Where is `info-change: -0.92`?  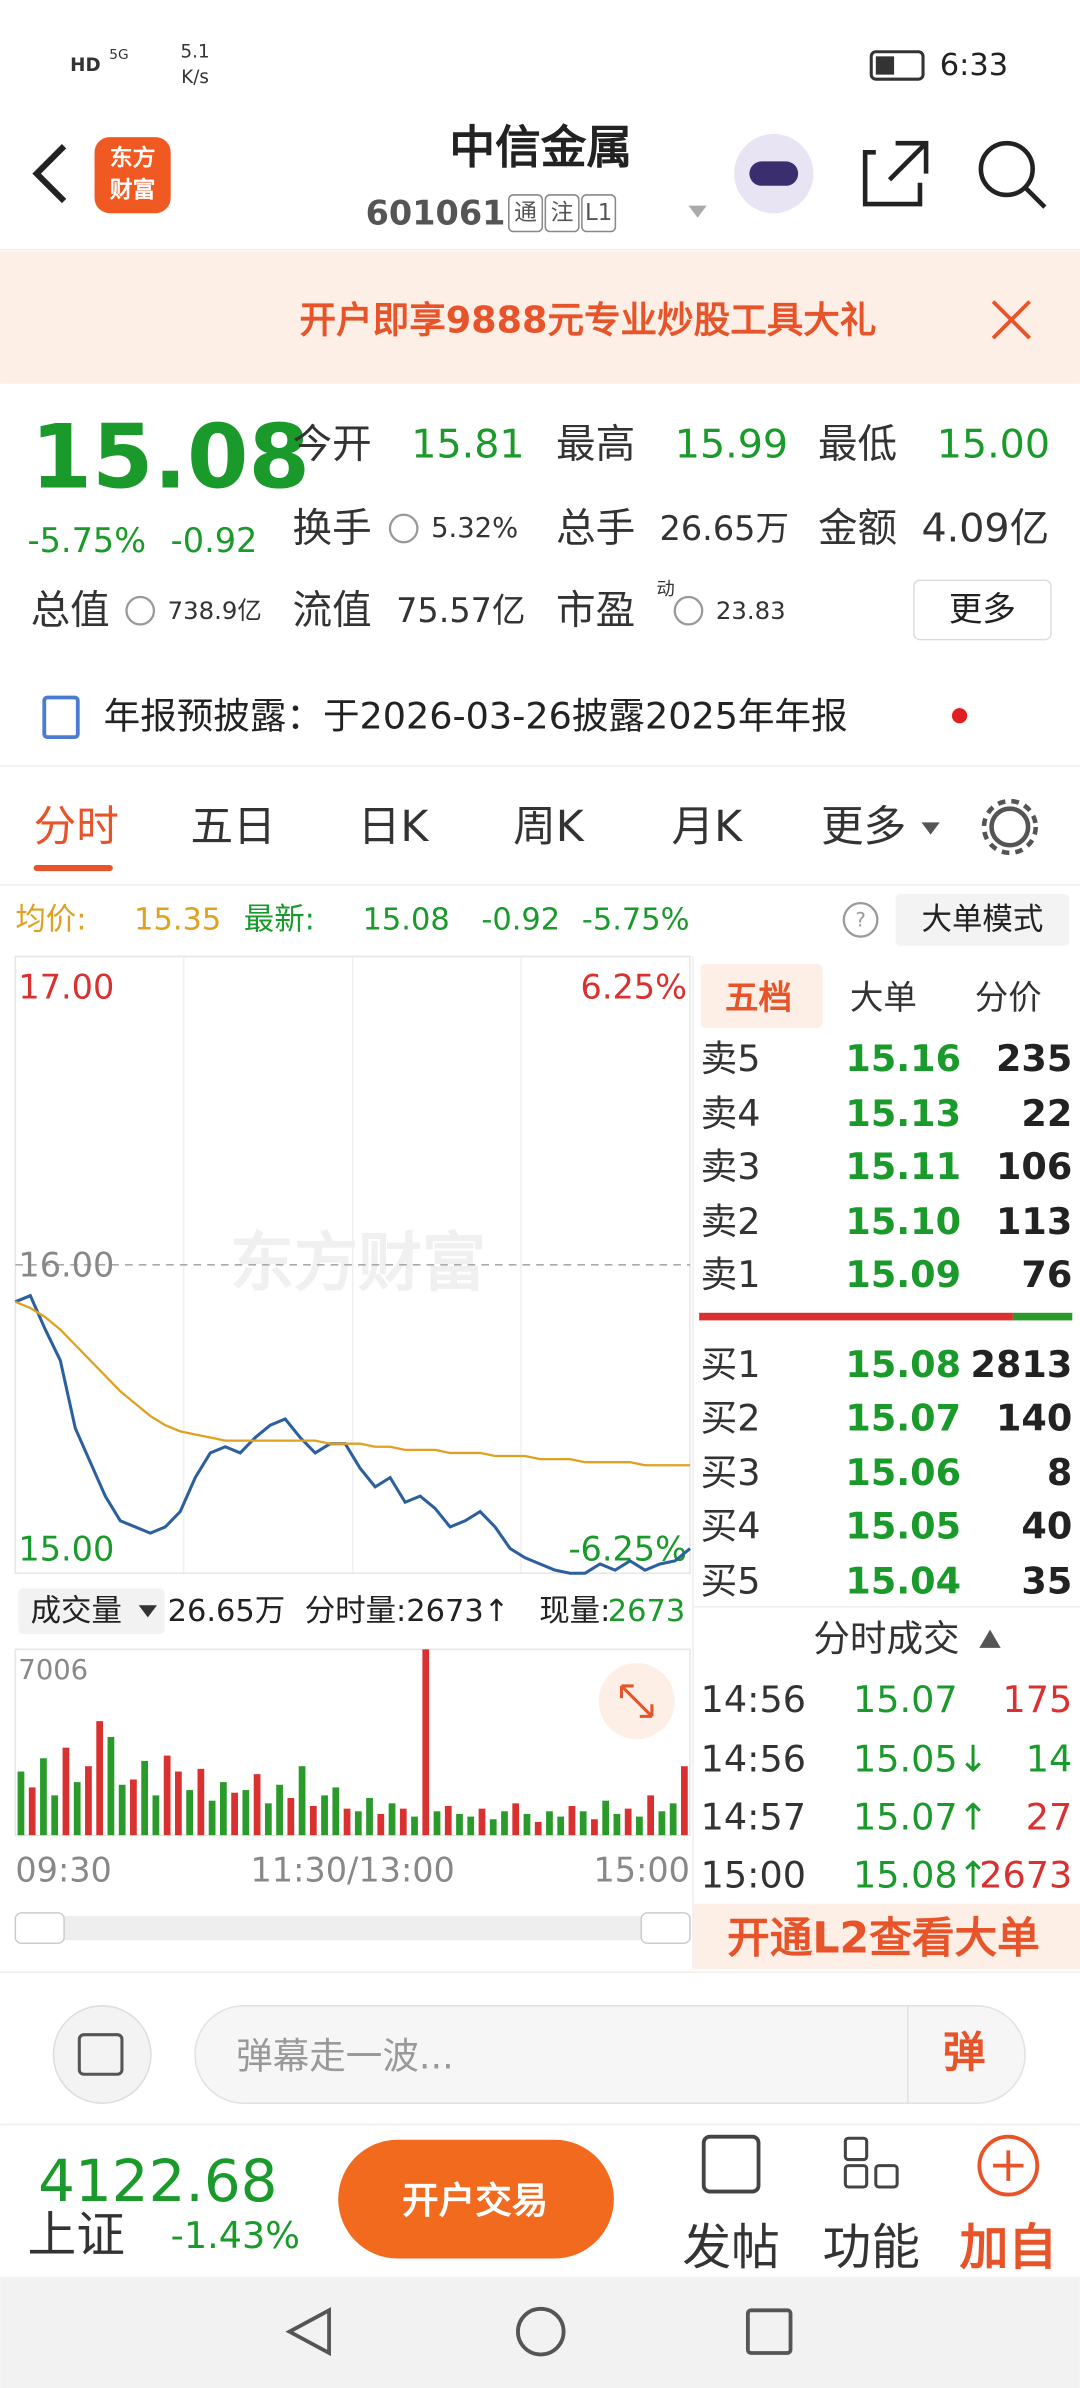
info-change: -0.92 is located at coordinates (520, 919).